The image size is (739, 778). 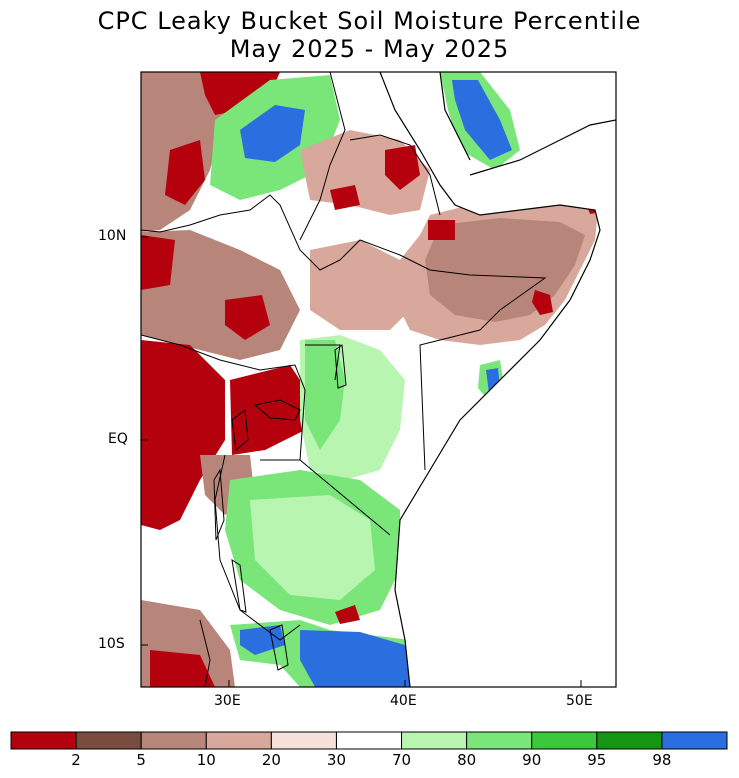 What do you see at coordinates (542, 302) in the screenshot?
I see `region-somalia-extreme` at bounding box center [542, 302].